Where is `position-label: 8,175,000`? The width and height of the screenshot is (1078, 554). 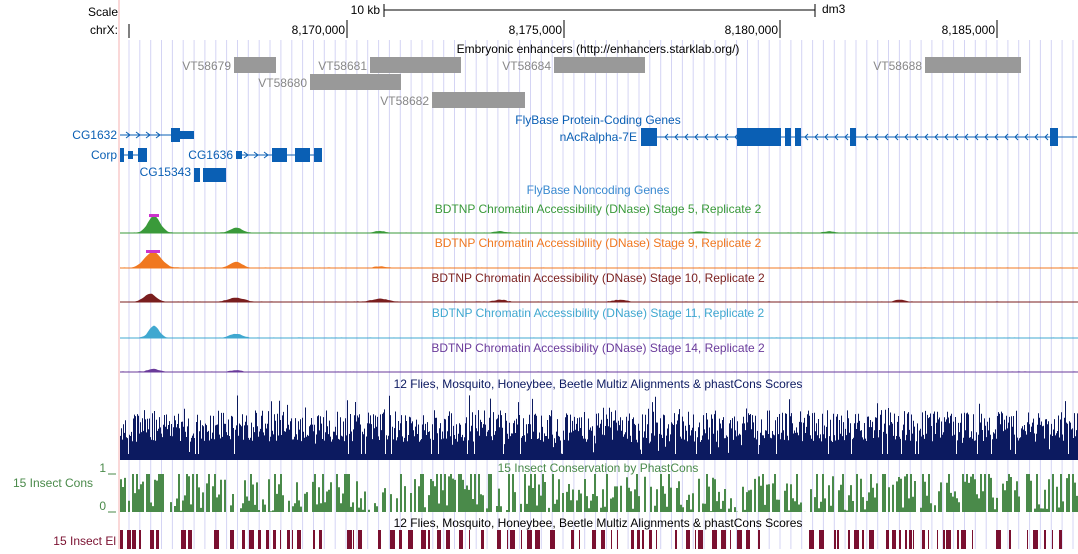
position-label: 8,175,000 is located at coordinates (536, 30).